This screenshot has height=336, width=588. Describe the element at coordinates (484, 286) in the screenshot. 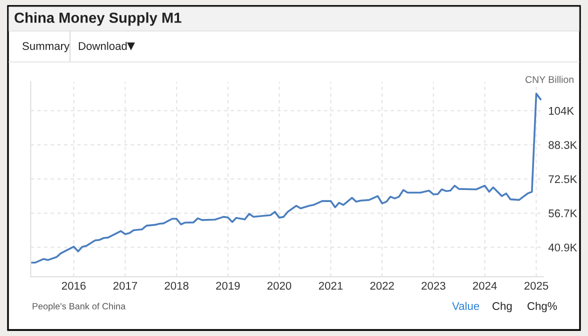

I see `x-tick-label: 2024` at that location.